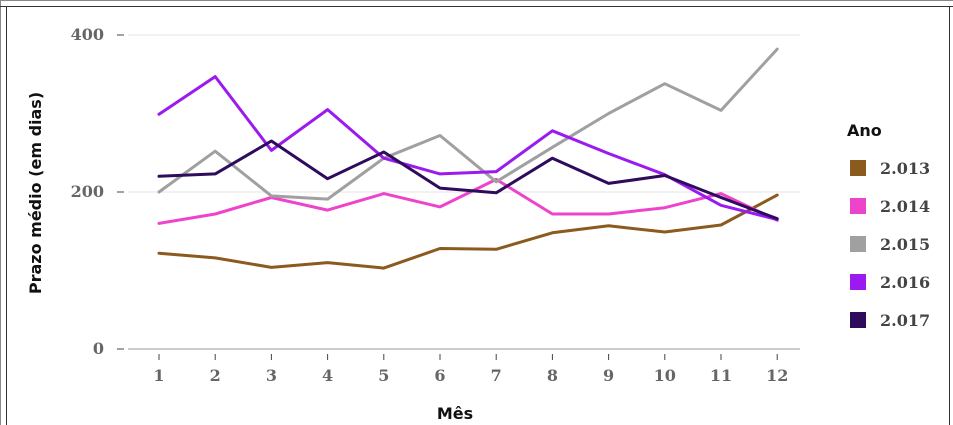  I want to click on x-tick-label: 9, so click(608, 375).